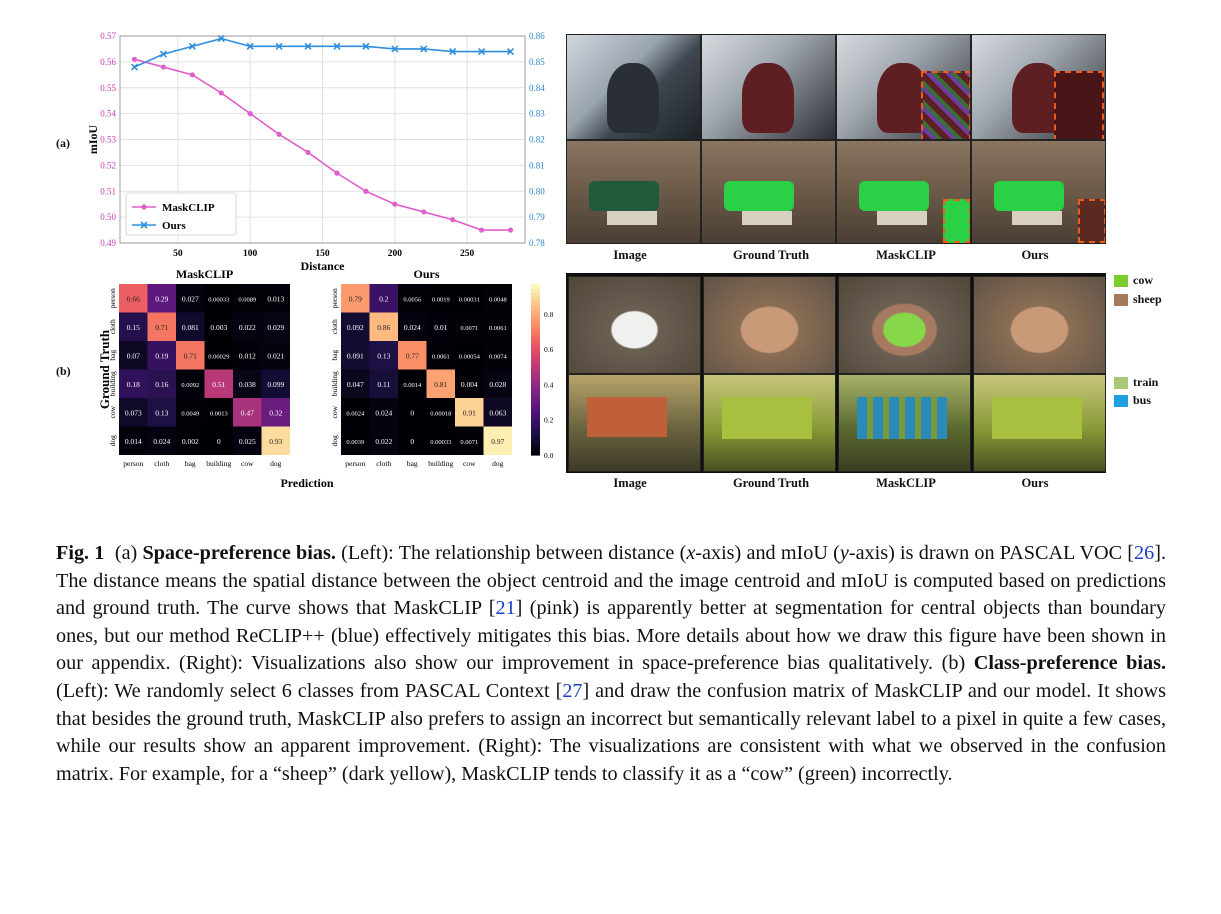  Describe the element at coordinates (247, 441) in the screenshot. I see `cm-maskclip-cell-label: 0.025` at that location.